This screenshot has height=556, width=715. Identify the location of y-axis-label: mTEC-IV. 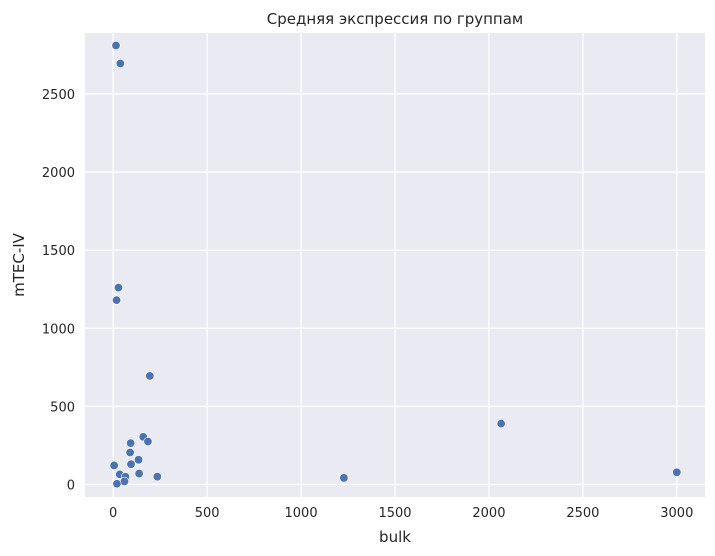
(19, 264).